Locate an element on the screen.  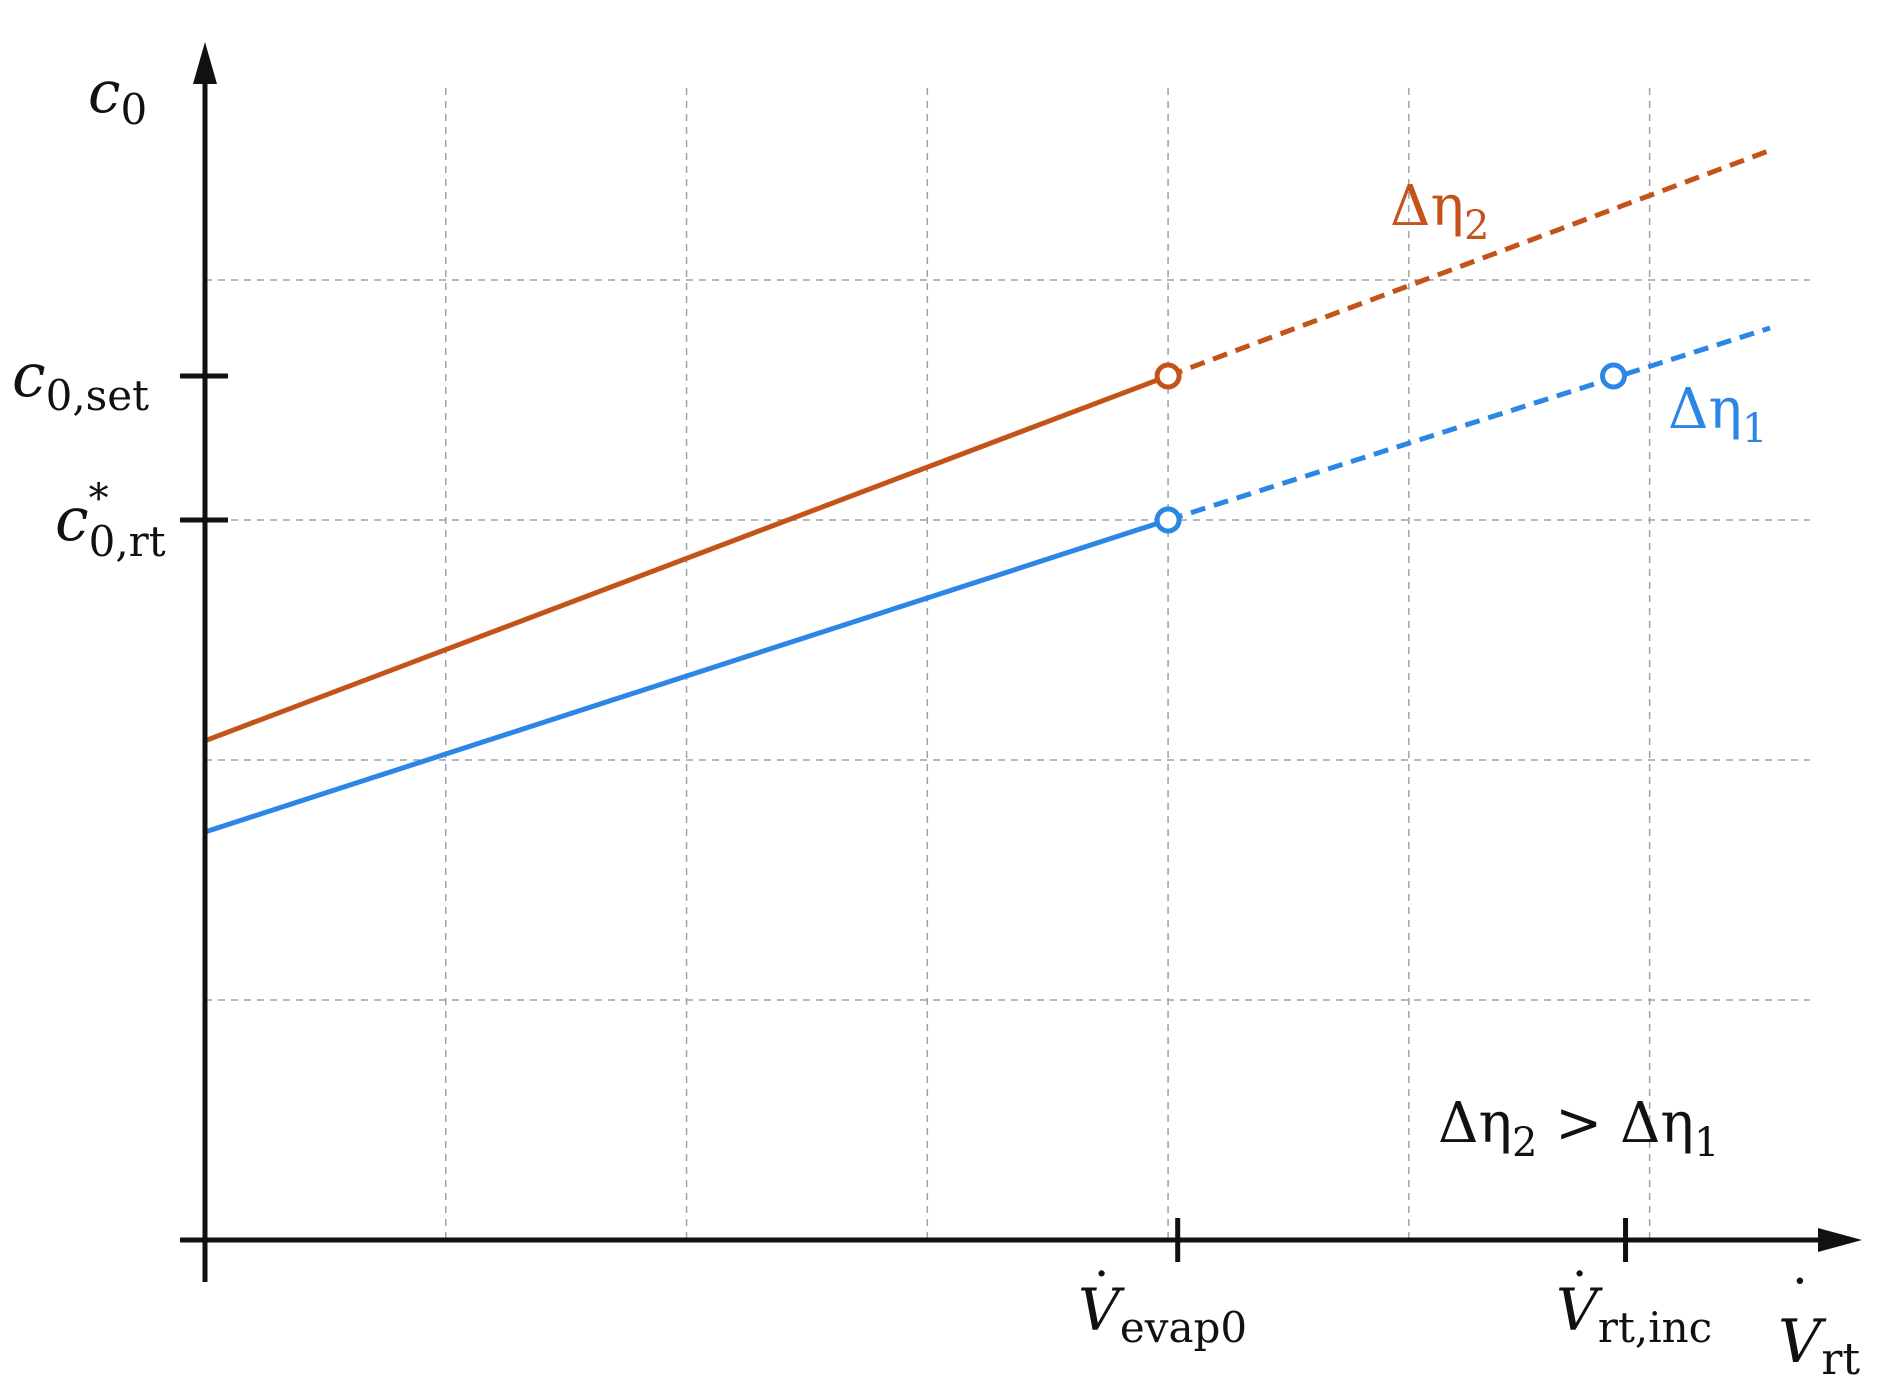
comparison-annotation: Δη2 > Δη1 is located at coordinates (1578, 1128).